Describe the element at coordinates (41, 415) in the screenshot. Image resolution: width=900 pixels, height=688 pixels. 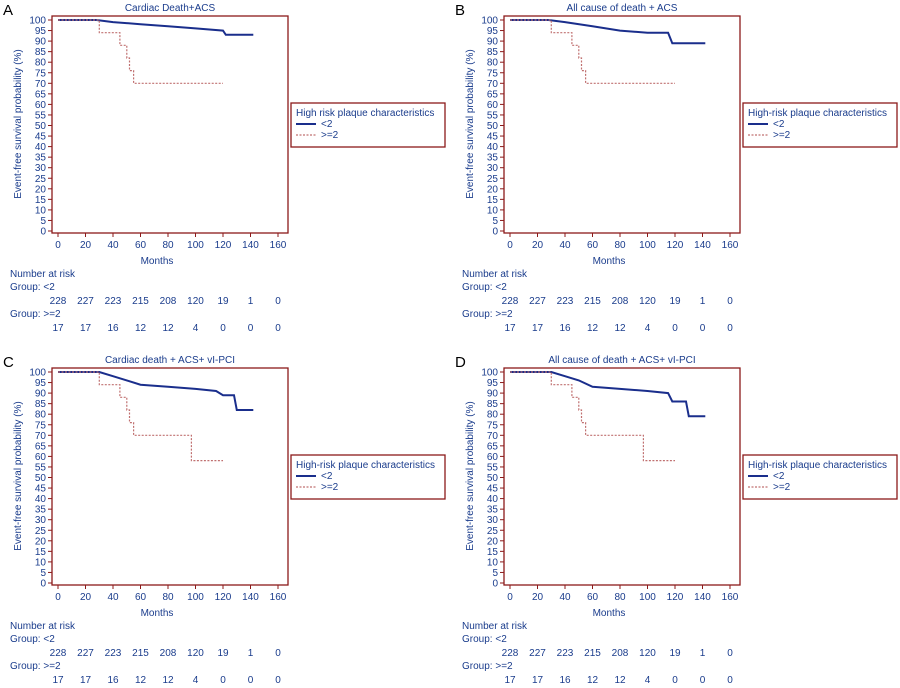
I see `y-tick-label: 80` at that location.